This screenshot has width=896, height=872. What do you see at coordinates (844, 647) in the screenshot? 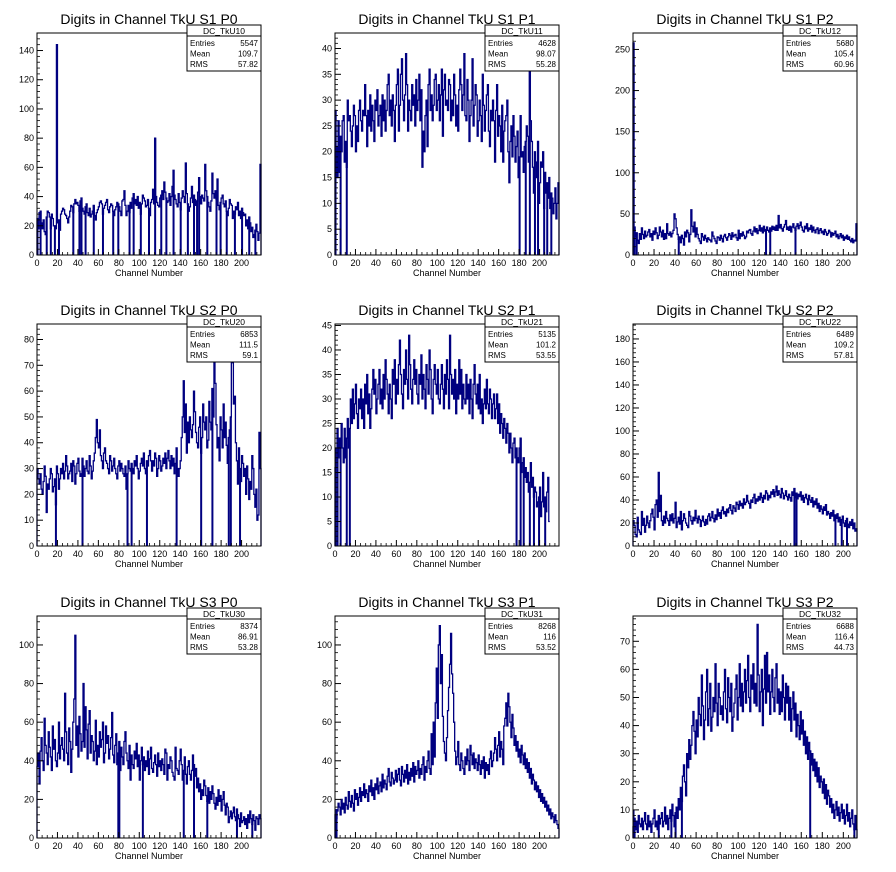
I see `stats-rms-value: 44.73` at bounding box center [844, 647].